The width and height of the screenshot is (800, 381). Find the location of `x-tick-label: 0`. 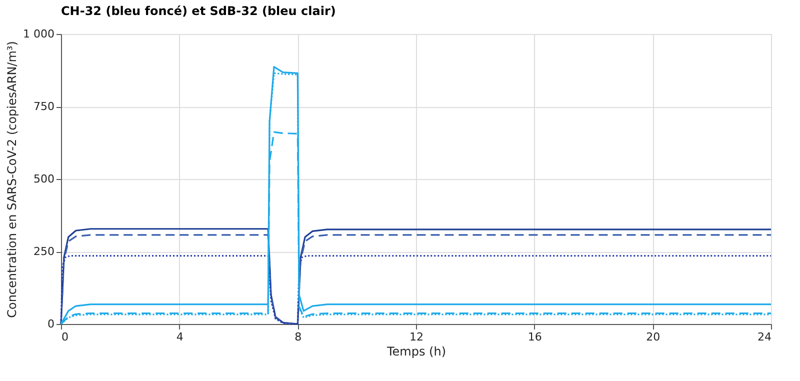

x-tick-label: 0 is located at coordinates (65, 337).